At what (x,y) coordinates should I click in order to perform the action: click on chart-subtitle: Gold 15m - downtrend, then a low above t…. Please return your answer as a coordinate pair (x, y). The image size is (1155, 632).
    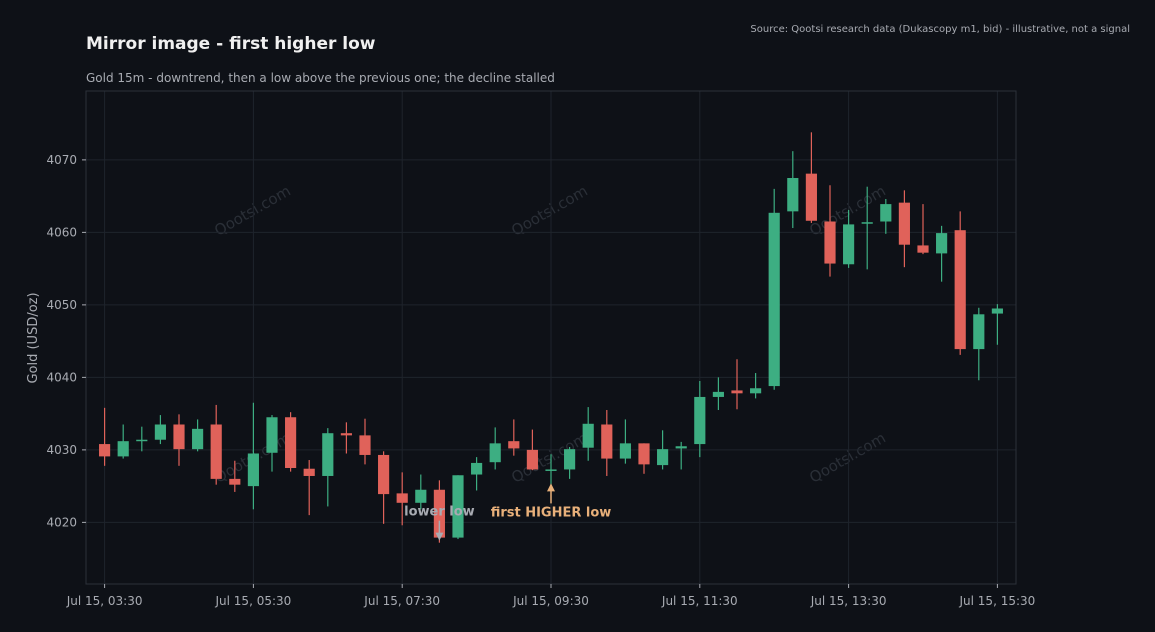
    Looking at the image, I should click on (320, 78).